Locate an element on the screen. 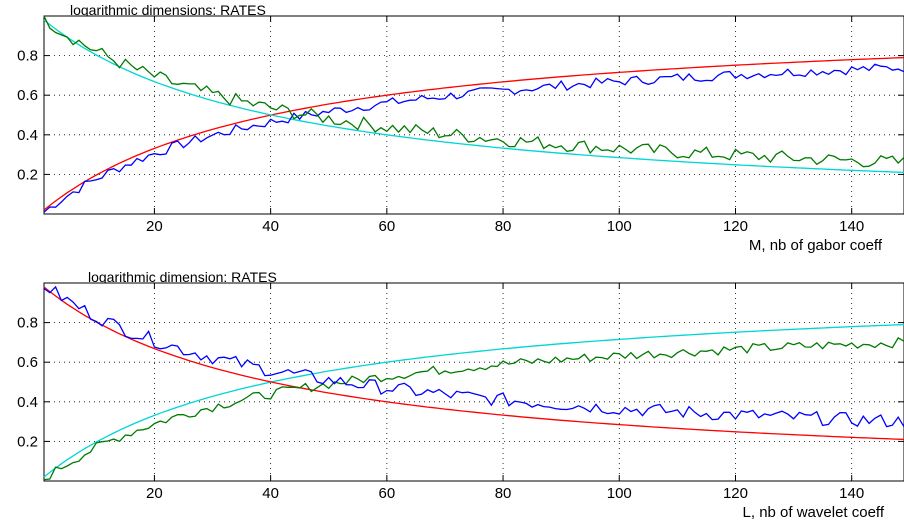  x-axis-label: M, nb of gabor coeff is located at coordinates (816, 245).